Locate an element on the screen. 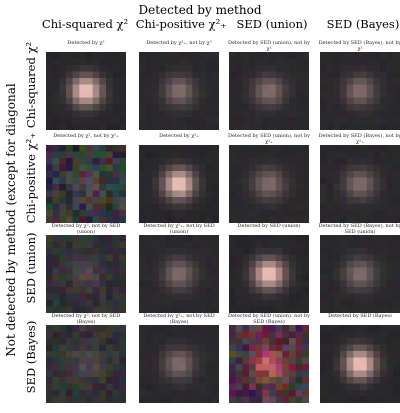  panel-caption: Detected by χ²₊, not by SED (Bayes) is located at coordinates (179, 319).